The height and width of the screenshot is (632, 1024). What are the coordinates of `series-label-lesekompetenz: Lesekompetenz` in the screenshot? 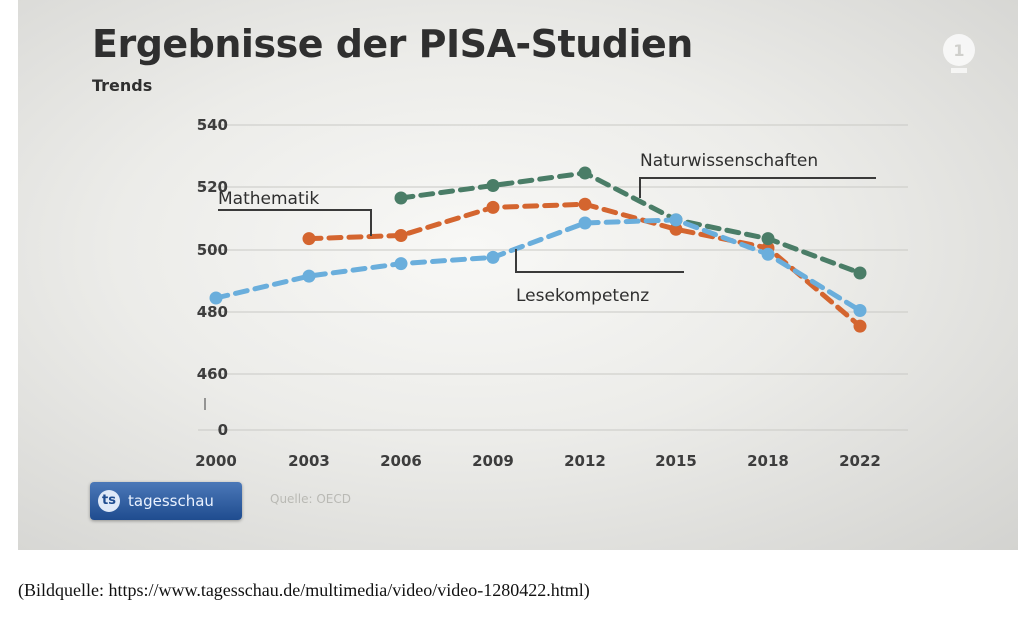 It's located at (582, 296).